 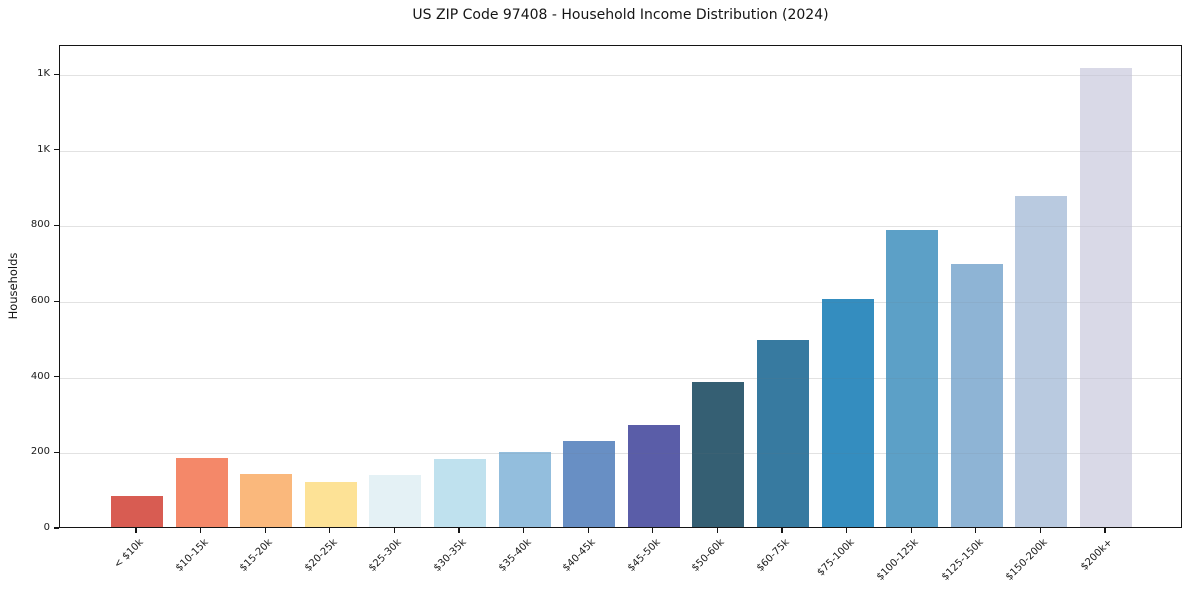 I want to click on bar-25-30k, so click(x=395, y=500).